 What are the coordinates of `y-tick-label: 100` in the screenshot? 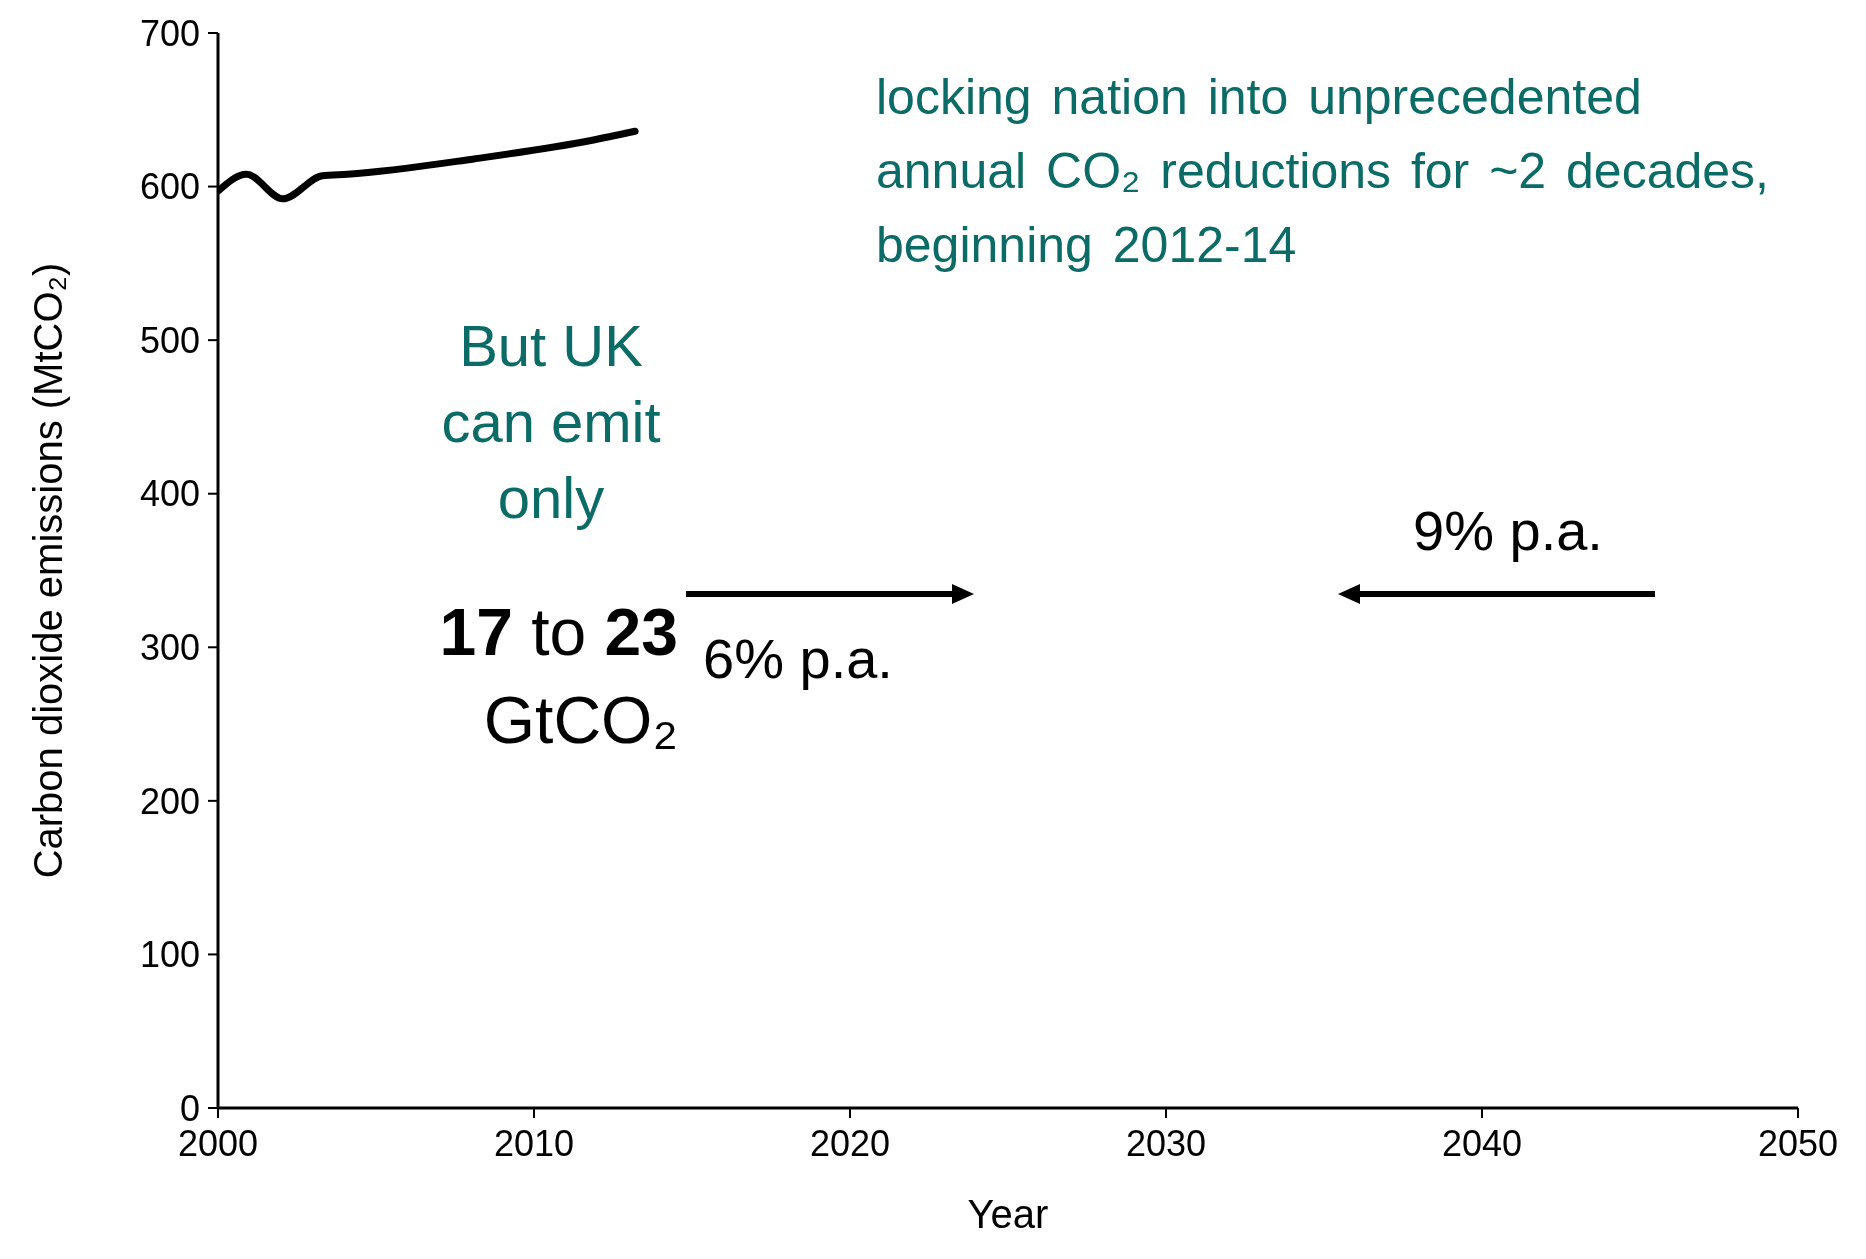 It's located at (169, 955).